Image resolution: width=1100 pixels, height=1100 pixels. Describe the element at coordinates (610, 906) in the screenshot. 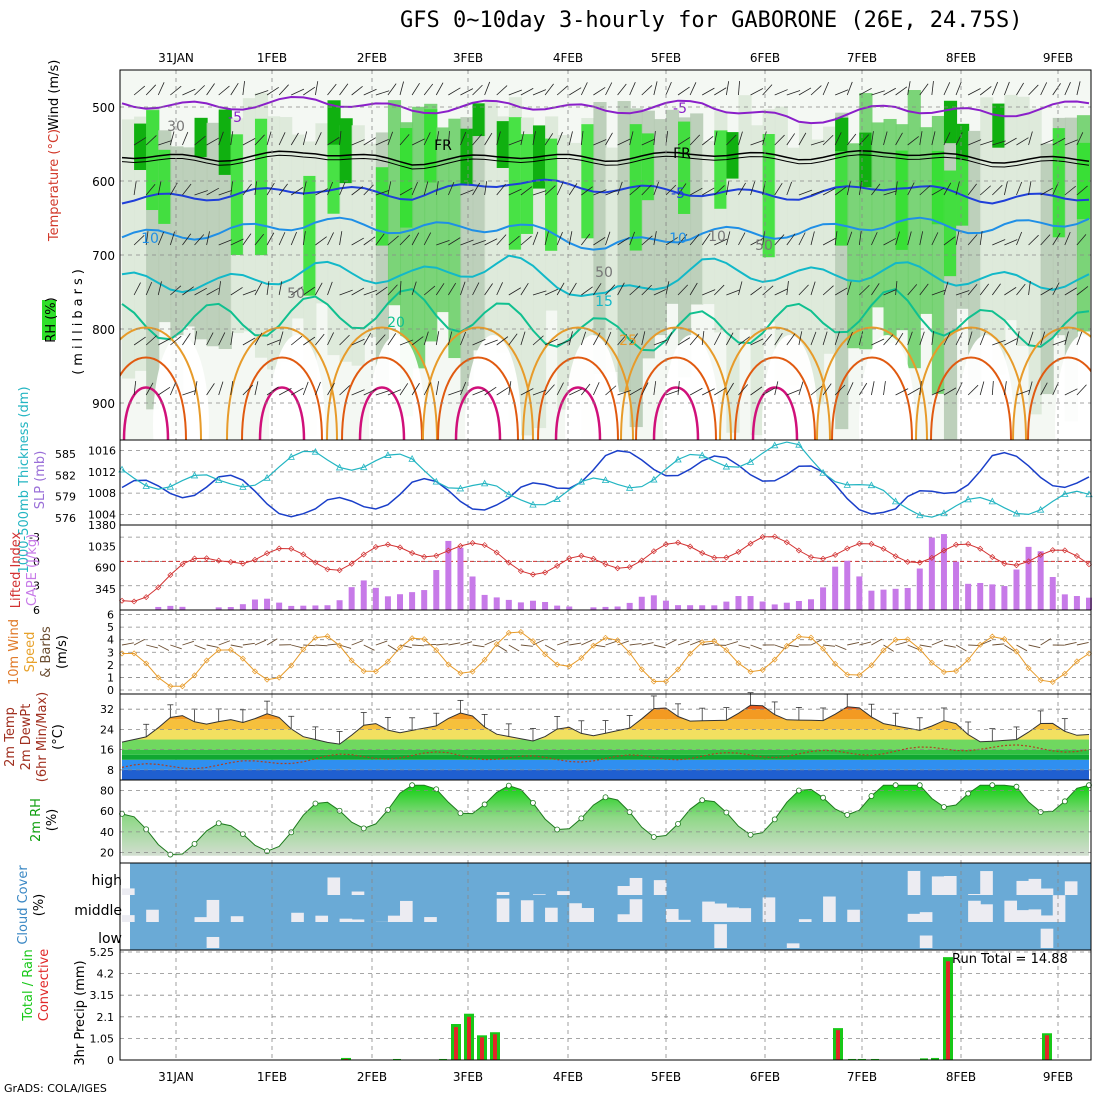

I see `cloud-sky` at that location.